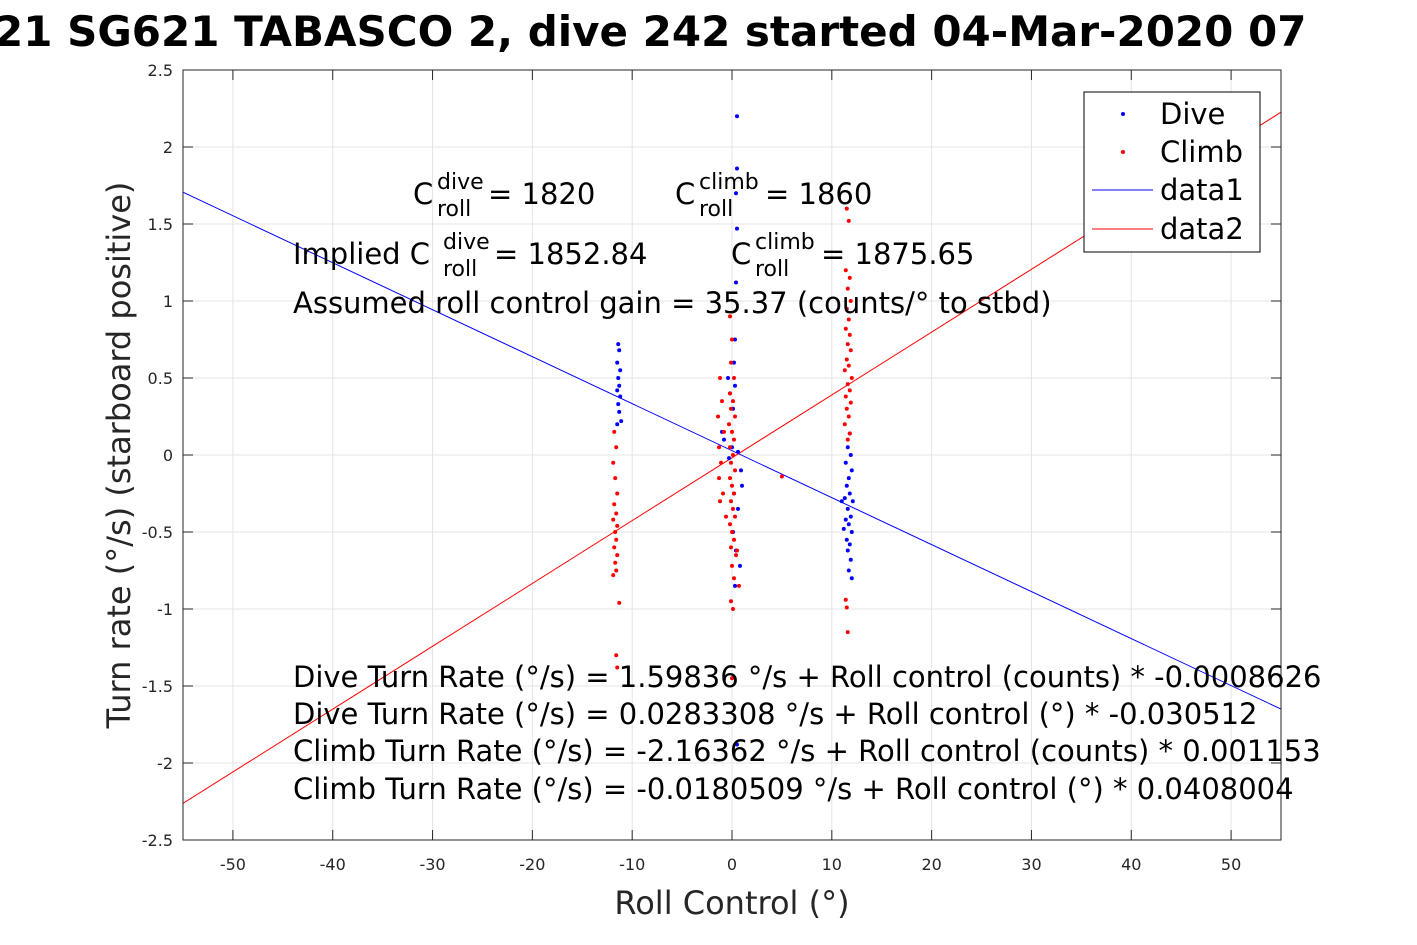 The width and height of the screenshot is (1417, 945). Describe the element at coordinates (361, 254) in the screenshot. I see `svg-text: Implied C` at that location.